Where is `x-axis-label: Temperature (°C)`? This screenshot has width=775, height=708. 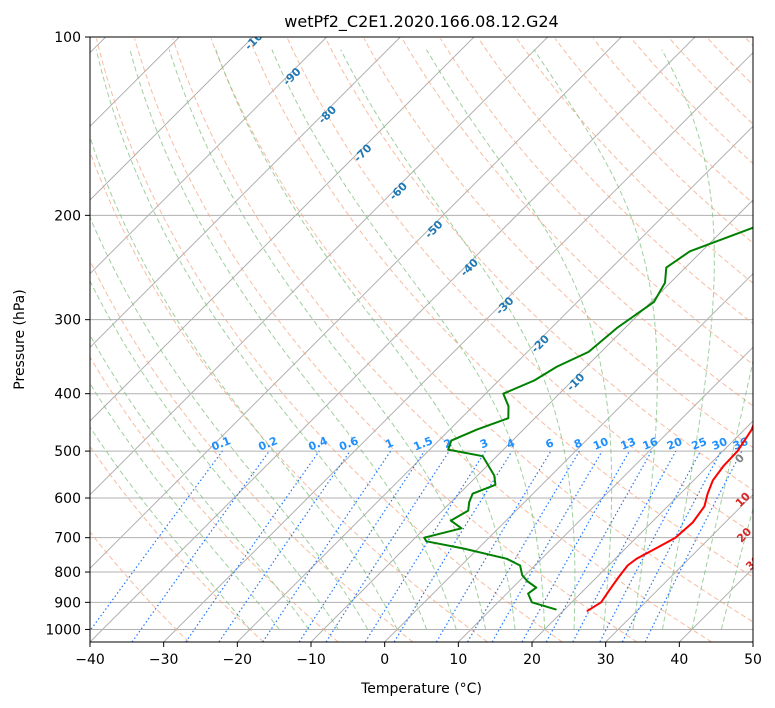
x-axis-label: Temperature (°C) is located at coordinates (421, 689).